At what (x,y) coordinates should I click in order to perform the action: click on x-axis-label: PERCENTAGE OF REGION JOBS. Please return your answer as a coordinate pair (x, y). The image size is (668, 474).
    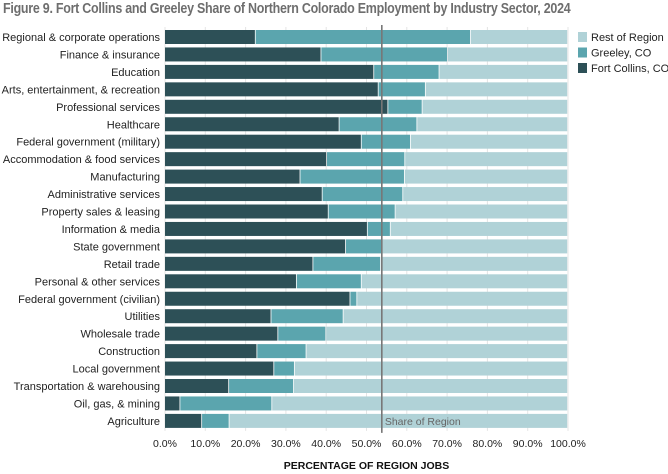
    Looking at the image, I should click on (367, 466).